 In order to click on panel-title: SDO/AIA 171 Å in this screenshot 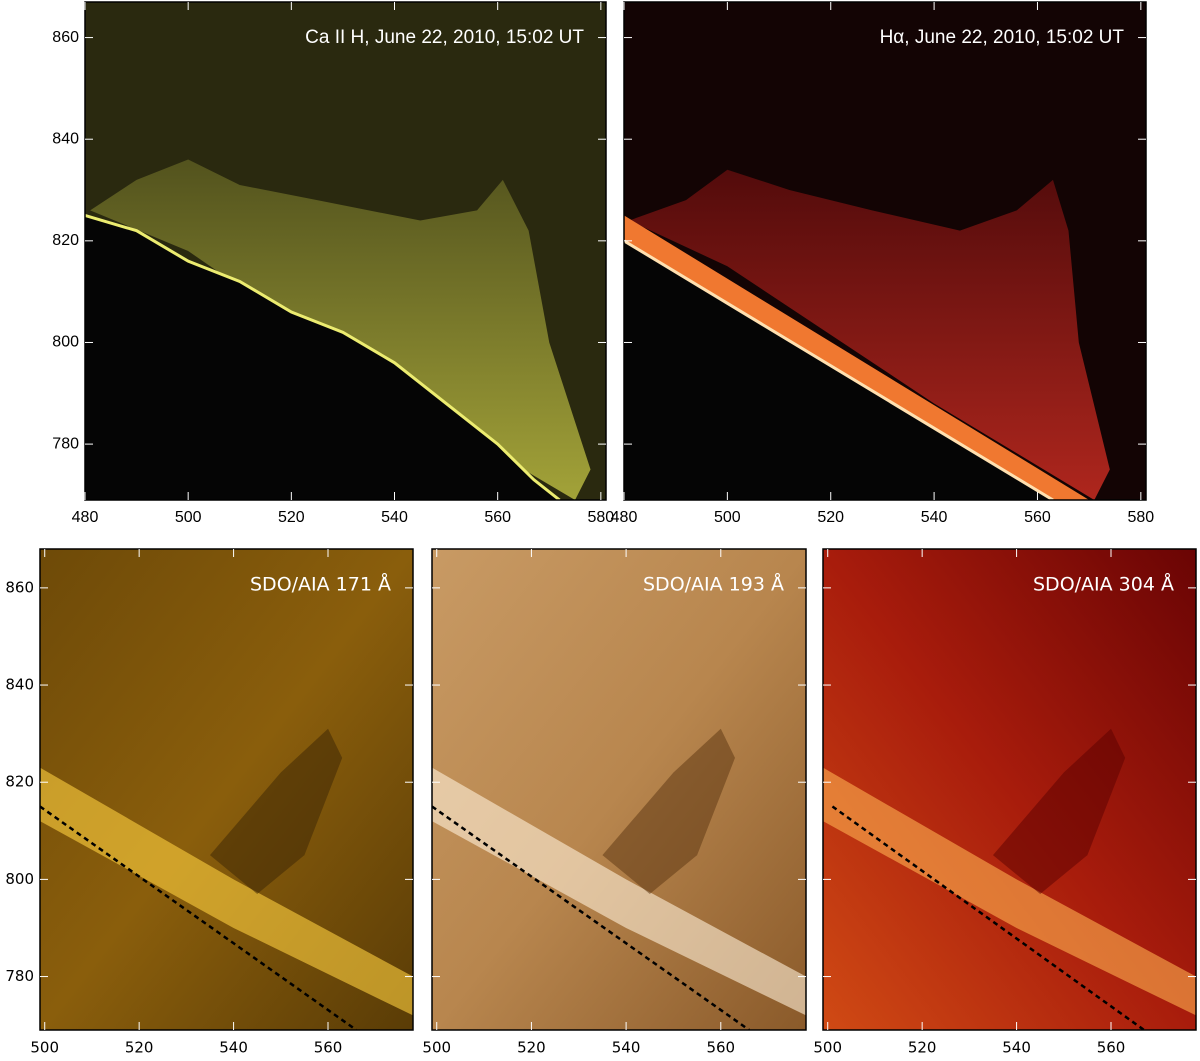, I will do `click(320, 584)`.